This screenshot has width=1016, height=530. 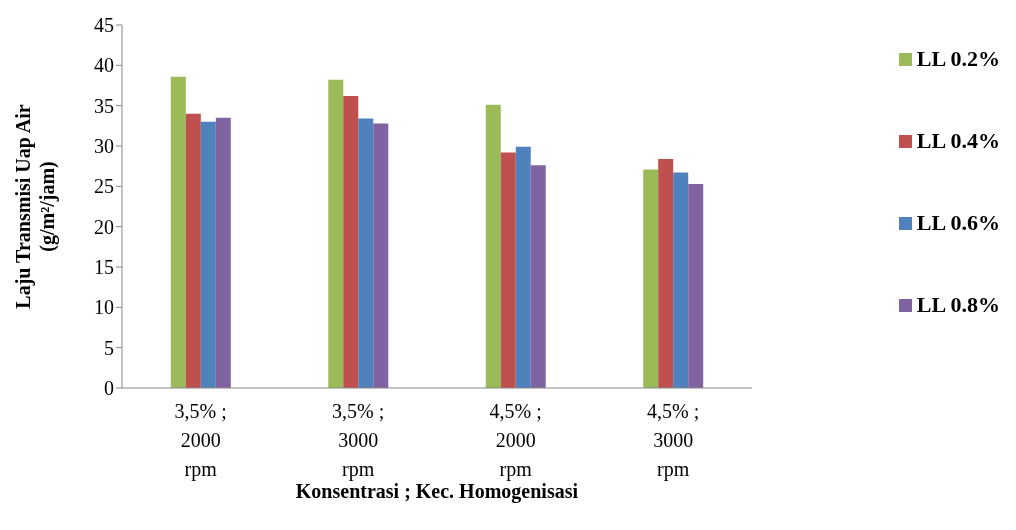 What do you see at coordinates (957, 141) in the screenshot?
I see `legend-label: LL 0.4%` at bounding box center [957, 141].